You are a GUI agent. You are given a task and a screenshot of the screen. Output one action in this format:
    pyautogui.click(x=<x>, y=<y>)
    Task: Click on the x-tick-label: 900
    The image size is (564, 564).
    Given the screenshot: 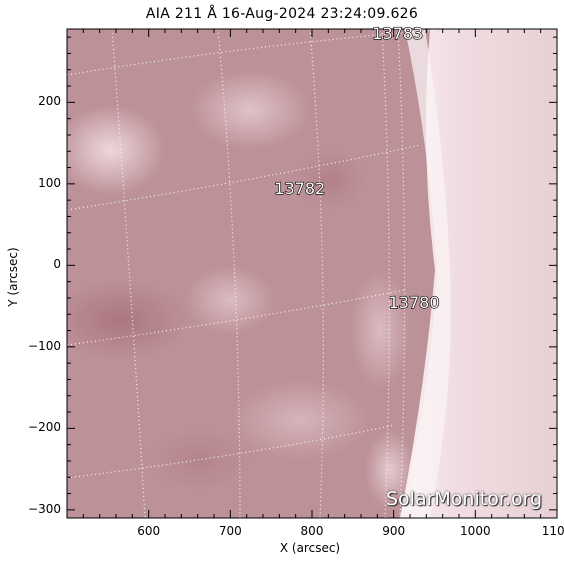 What is the action you would take?
    pyautogui.click(x=394, y=531)
    